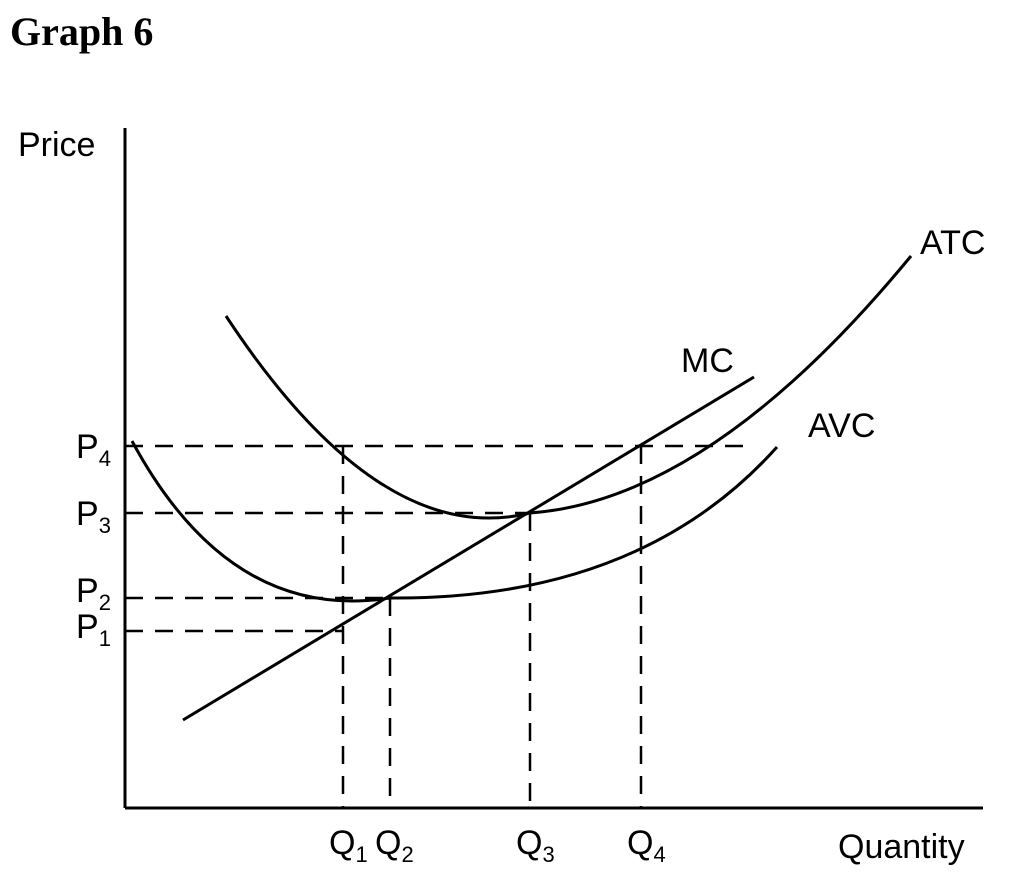 The width and height of the screenshot is (1010, 892). What do you see at coordinates (348, 845) in the screenshot?
I see `q1-label: Q1` at bounding box center [348, 845].